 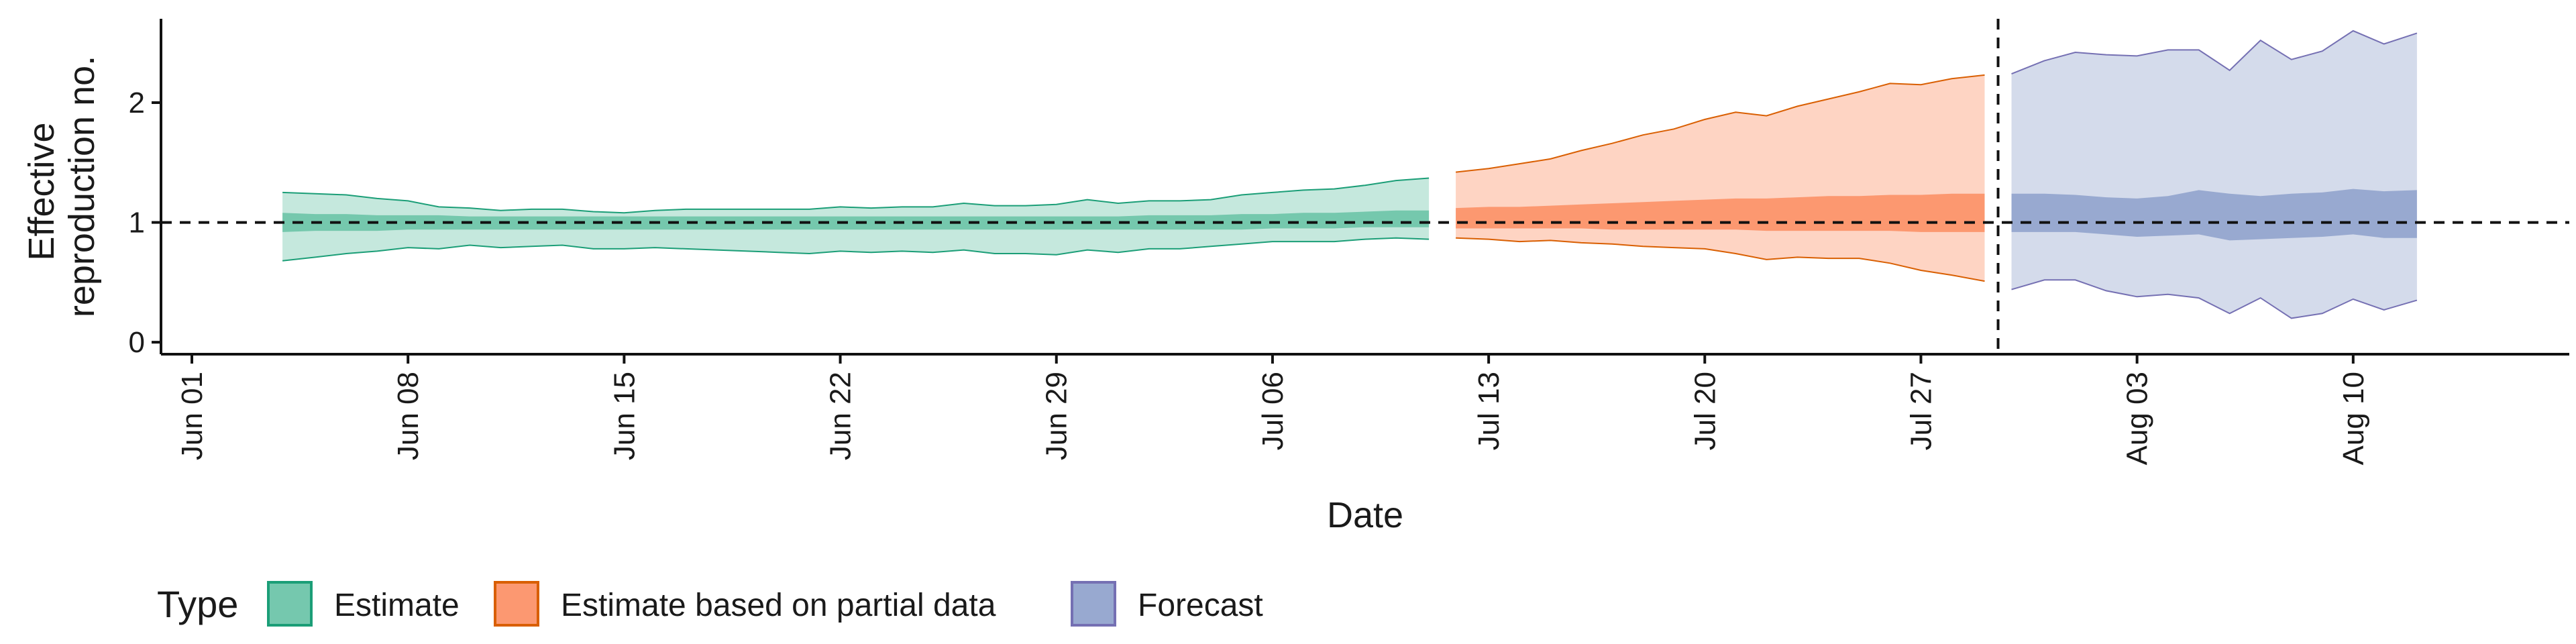 What do you see at coordinates (2353, 418) in the screenshot?
I see `x-tick-label-10: Aug 10` at bounding box center [2353, 418].